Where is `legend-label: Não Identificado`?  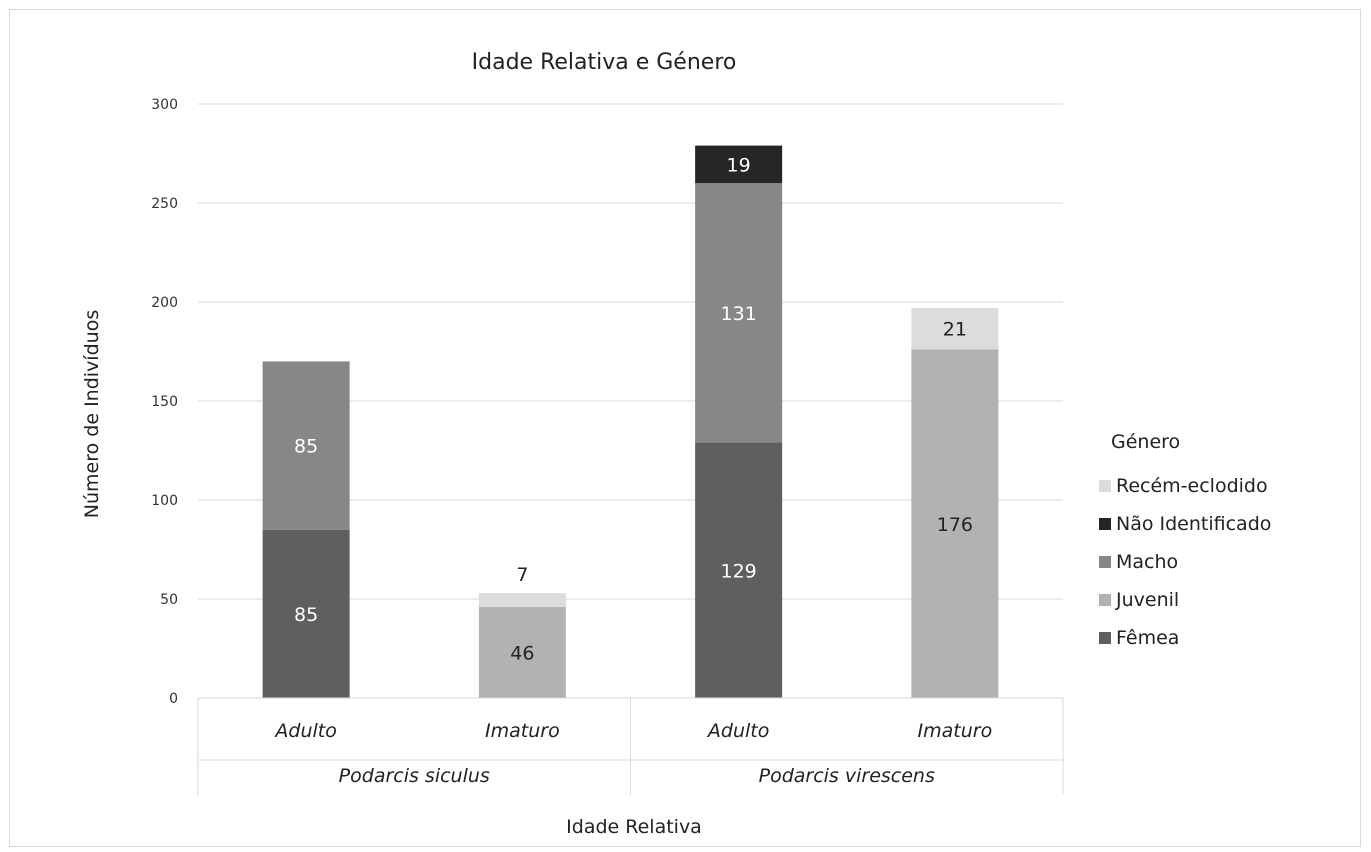
legend-label: Não Identificado is located at coordinates (1193, 524).